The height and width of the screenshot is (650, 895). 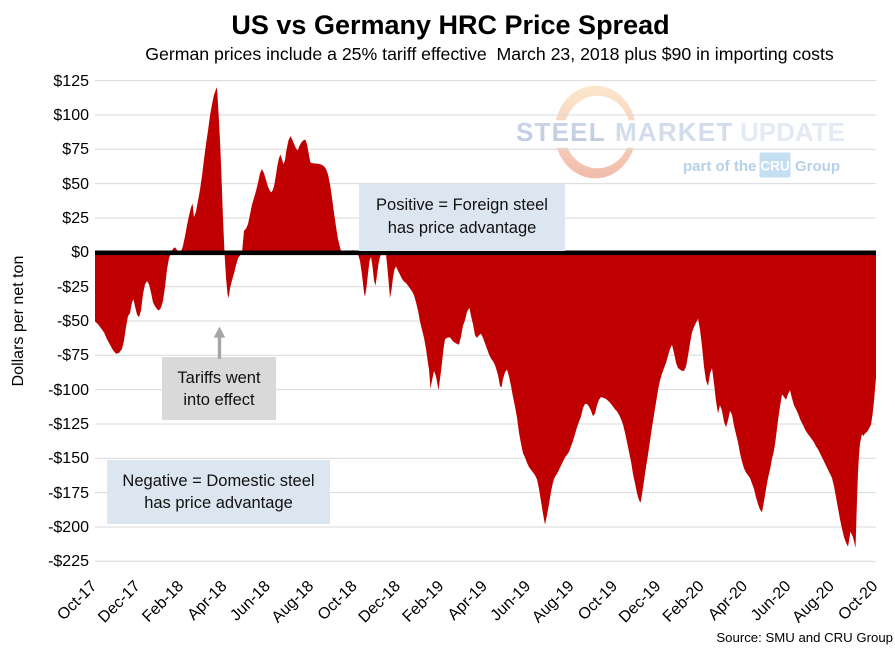 What do you see at coordinates (208, 601) in the screenshot?
I see `svg-text: Apr-18` at bounding box center [208, 601].